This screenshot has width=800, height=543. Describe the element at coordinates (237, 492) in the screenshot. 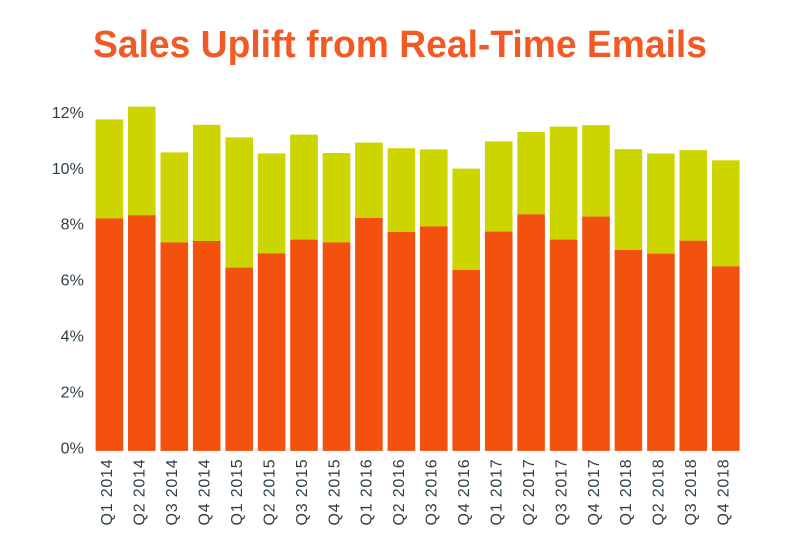

I see `svg-text: Q1 2015` at that location.